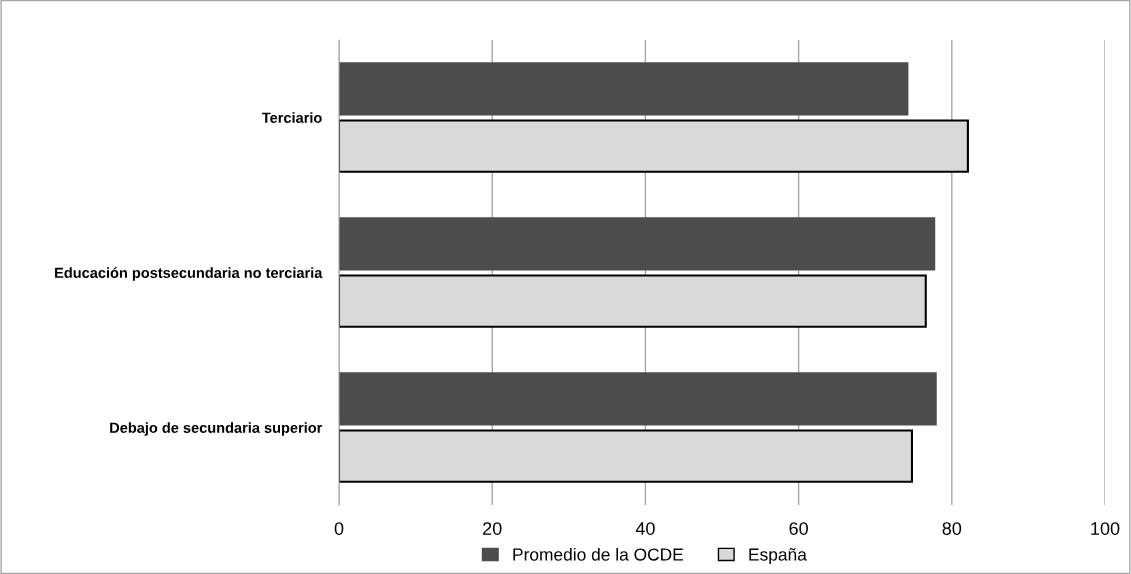 The width and height of the screenshot is (1131, 574). Describe the element at coordinates (339, 528) in the screenshot. I see `x-tick-label: 0` at that location.